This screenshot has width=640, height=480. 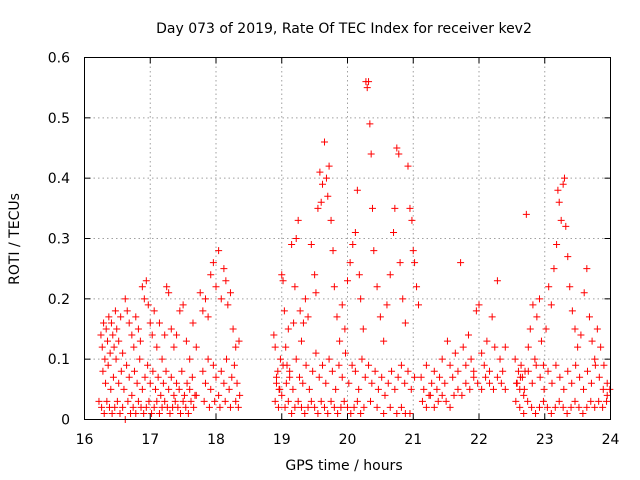 What do you see at coordinates (479, 440) in the screenshot?
I see `x-tick-label: 22` at bounding box center [479, 440].